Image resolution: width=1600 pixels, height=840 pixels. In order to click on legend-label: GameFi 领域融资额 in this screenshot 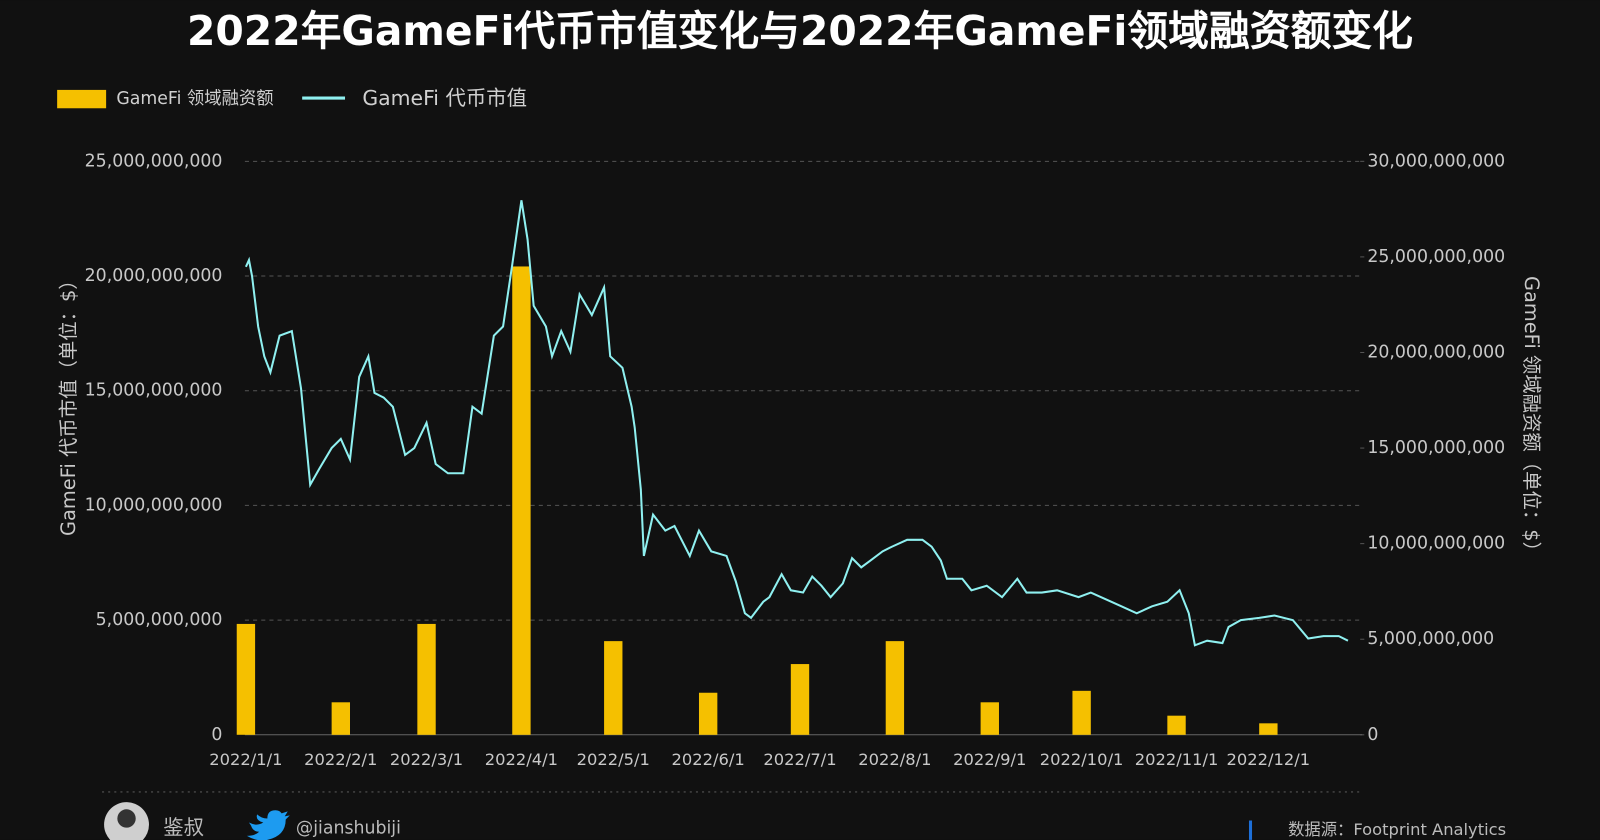, I will do `click(194, 99)`.